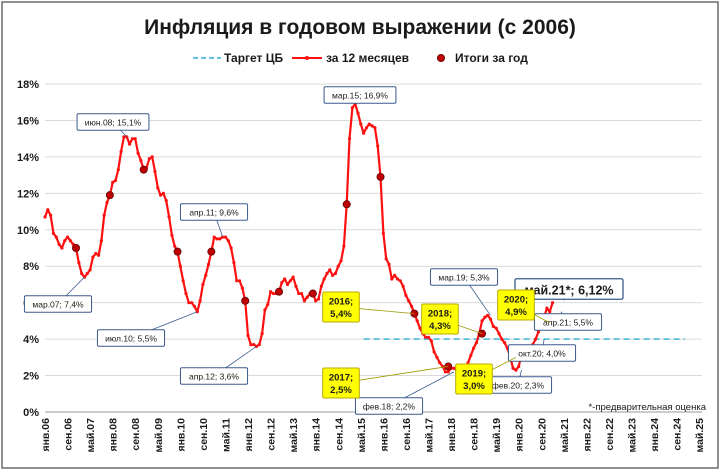 The height and width of the screenshot is (470, 720). I want to click on x-tick-label: май.07, so click(91, 435).